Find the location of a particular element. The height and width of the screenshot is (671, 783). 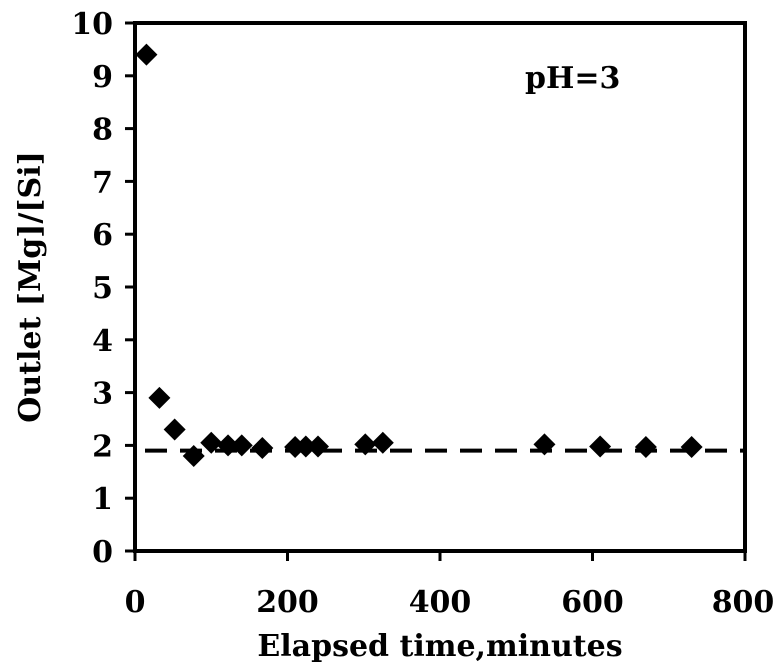

y-tick-label: 5 is located at coordinates (102, 288).